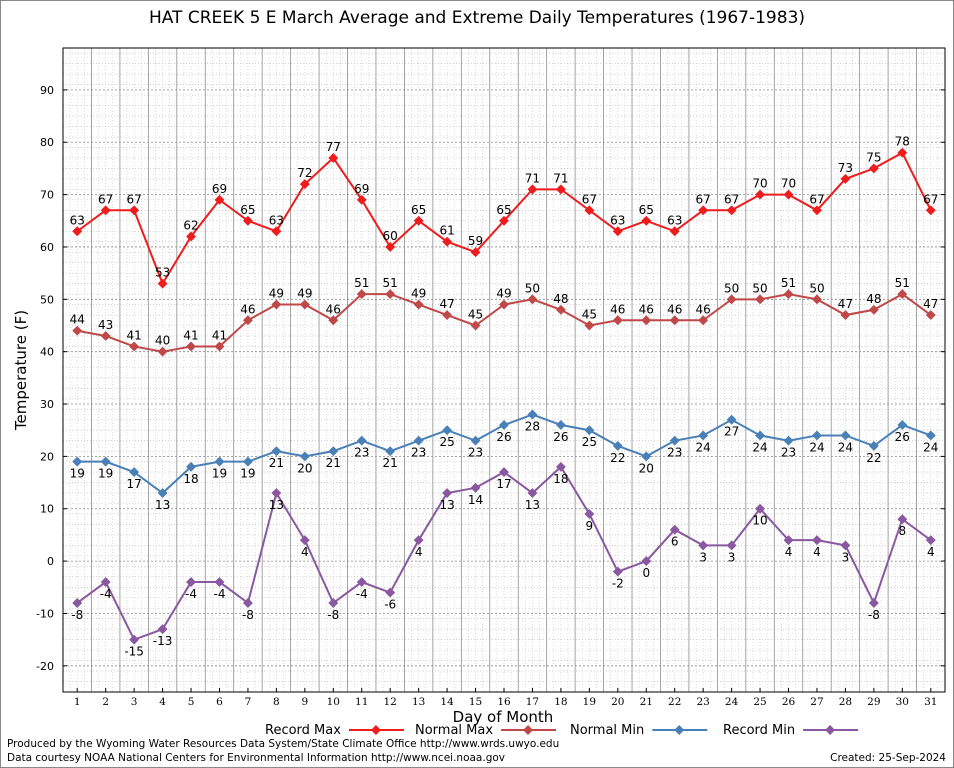 Image resolution: width=954 pixels, height=768 pixels. Describe the element at coordinates (475, 500) in the screenshot. I see `data-label: 14` at that location.